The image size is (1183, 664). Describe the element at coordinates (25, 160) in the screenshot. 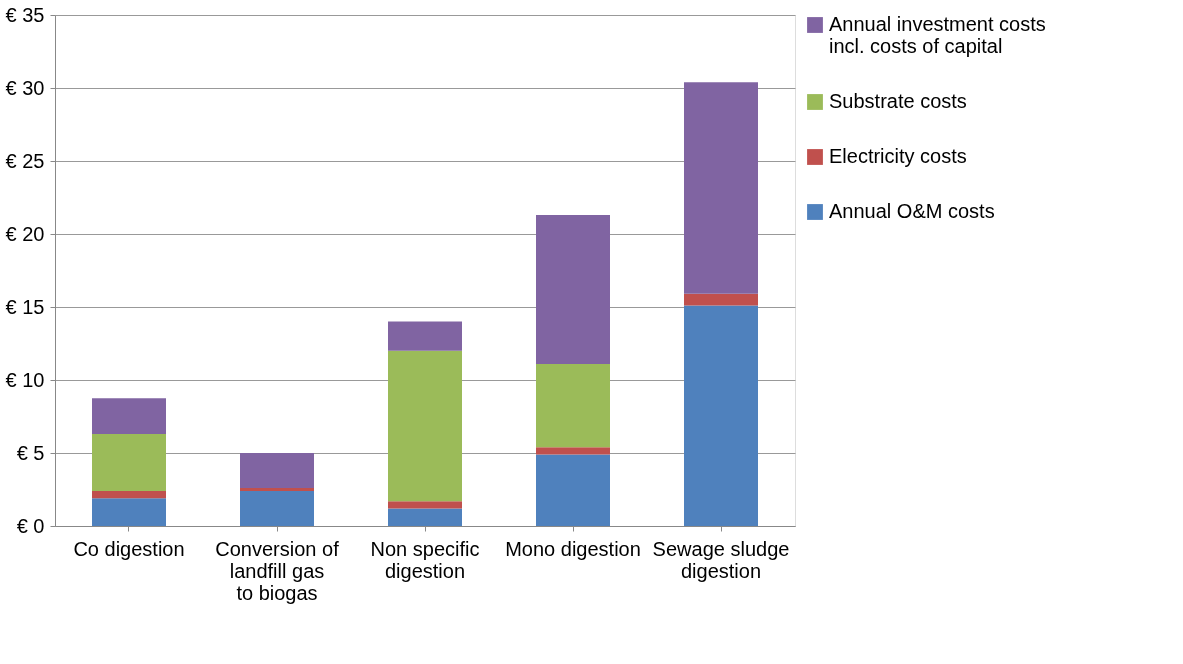

I see `y-tick-label: € 25` at that location.